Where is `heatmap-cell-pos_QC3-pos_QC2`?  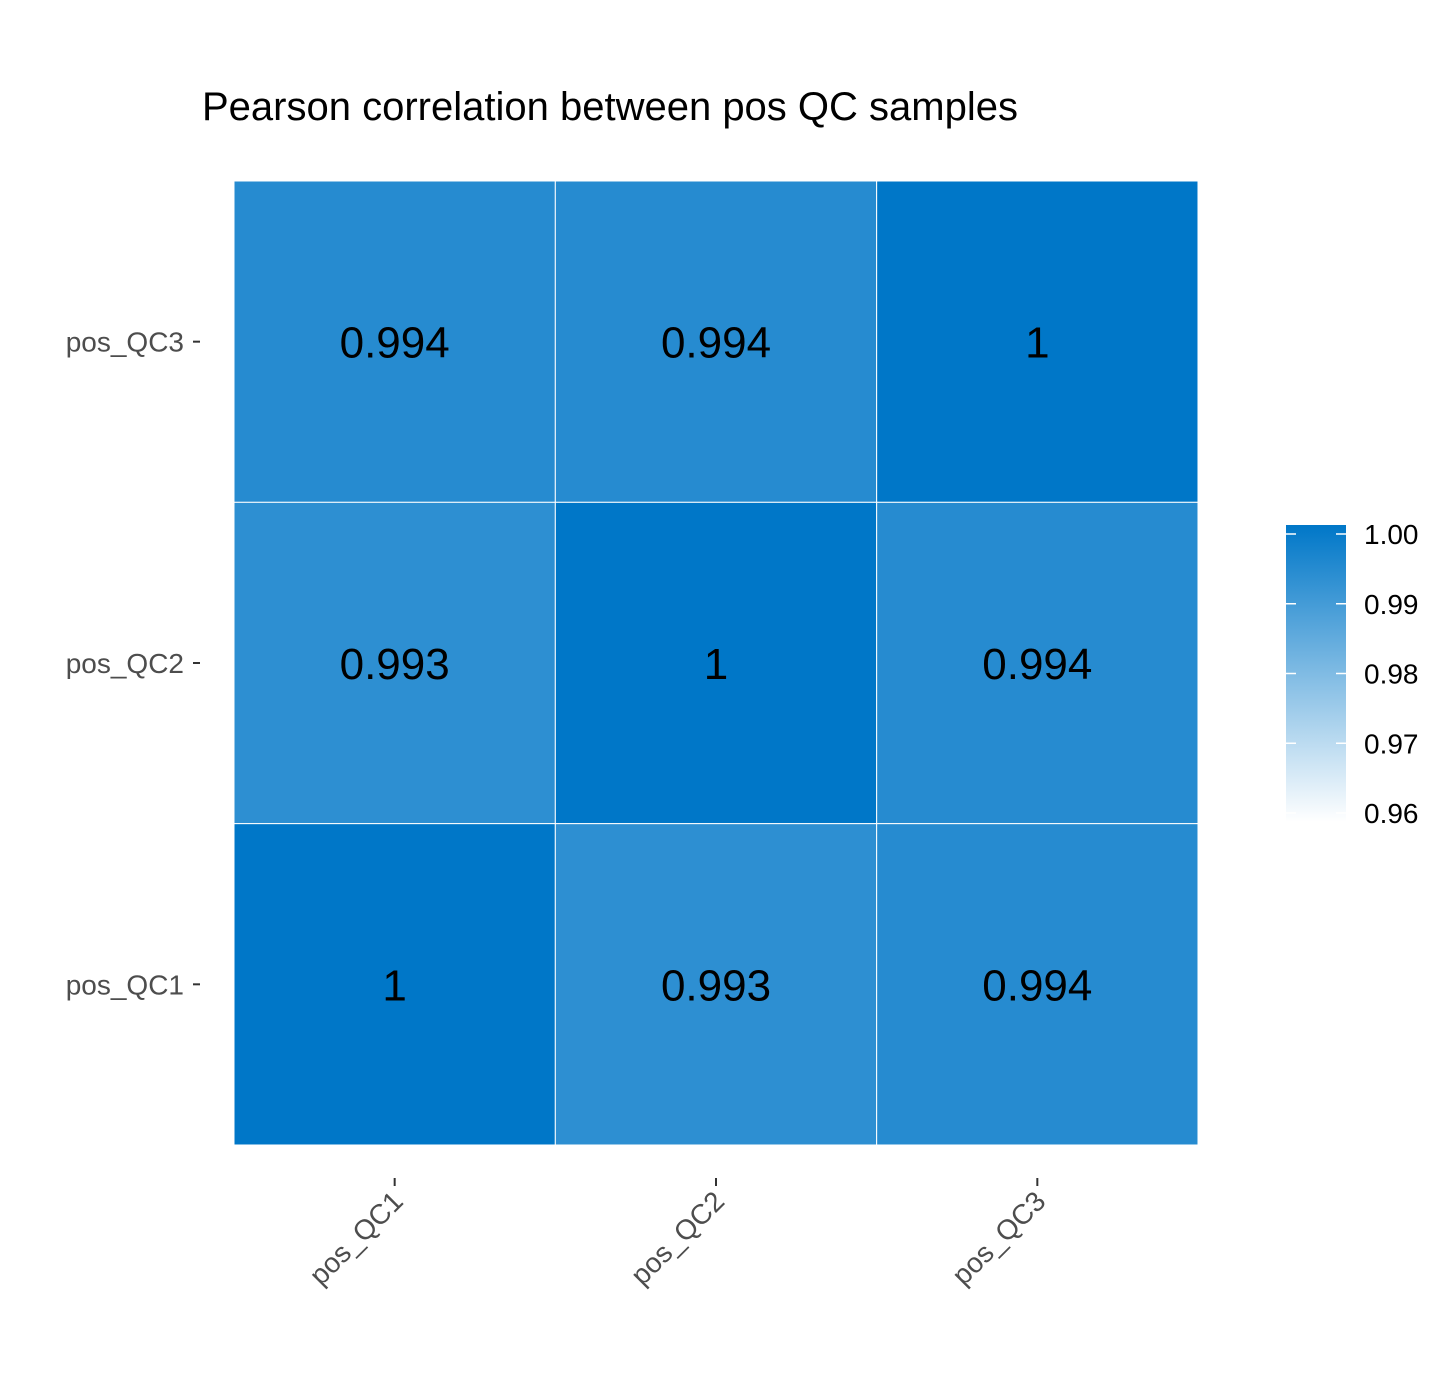
heatmap-cell-pos_QC3-pos_QC2 is located at coordinates (1037, 663).